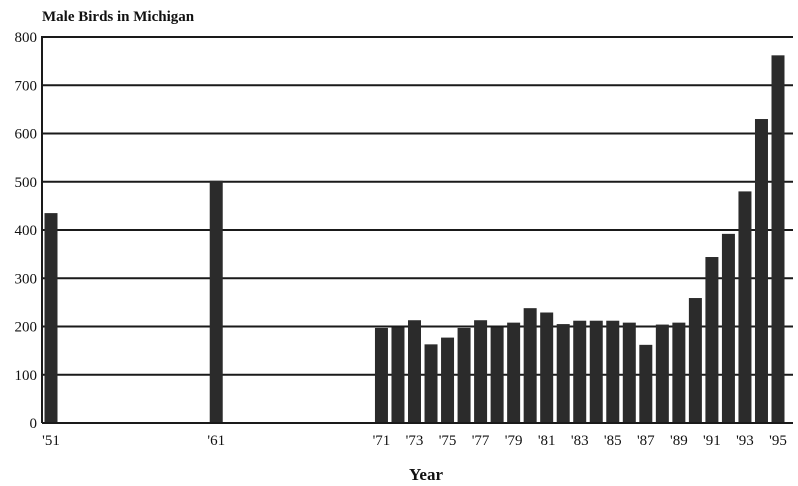 This screenshot has width=798, height=486. Describe the element at coordinates (547, 441) in the screenshot. I see `x-tick-label: '81` at that location.